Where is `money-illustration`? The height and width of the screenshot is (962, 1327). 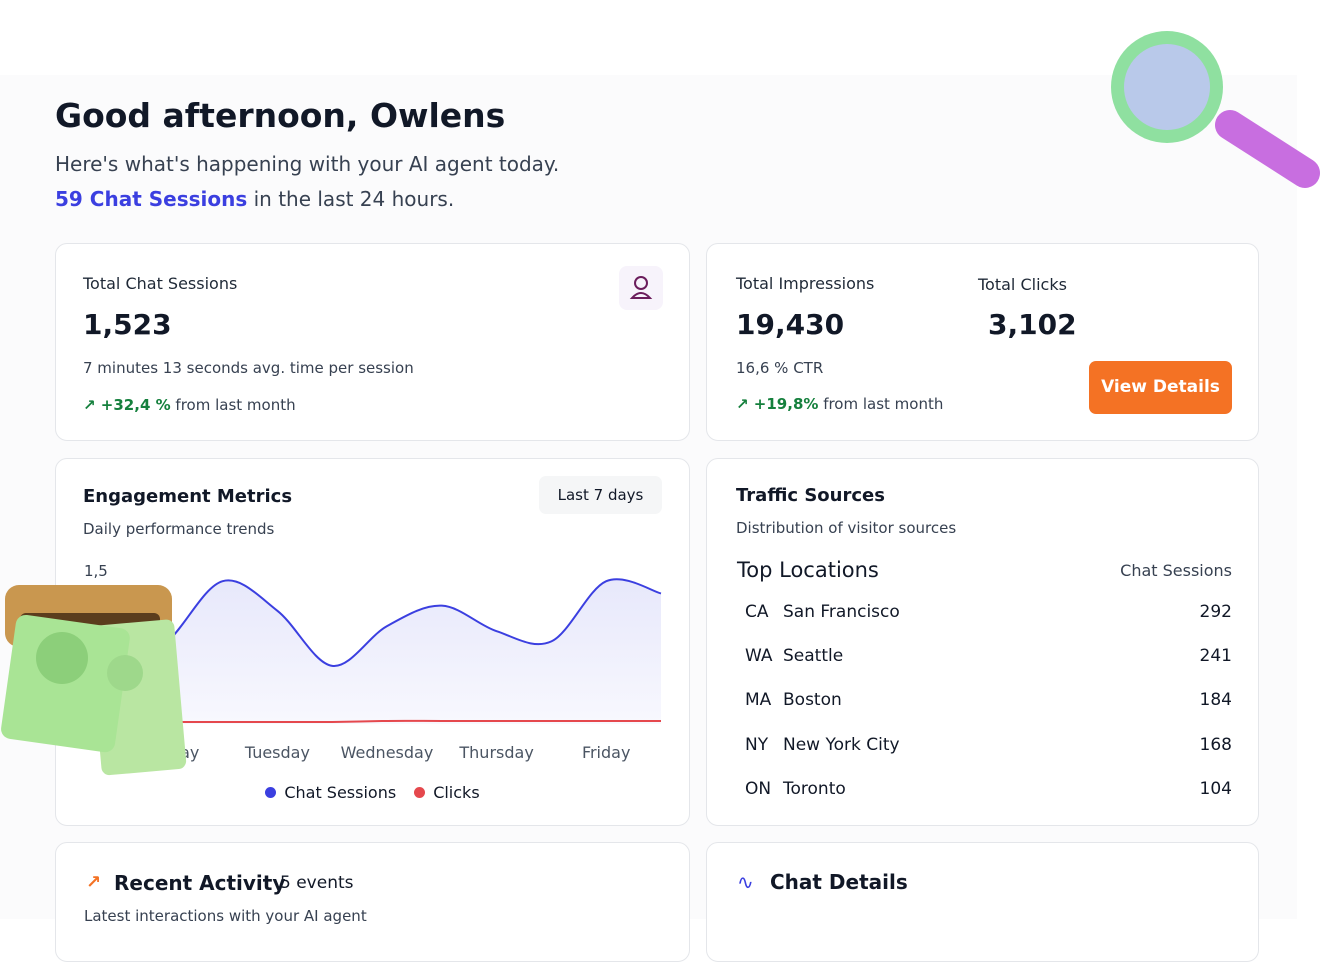 money-illustration is located at coordinates (94, 680).